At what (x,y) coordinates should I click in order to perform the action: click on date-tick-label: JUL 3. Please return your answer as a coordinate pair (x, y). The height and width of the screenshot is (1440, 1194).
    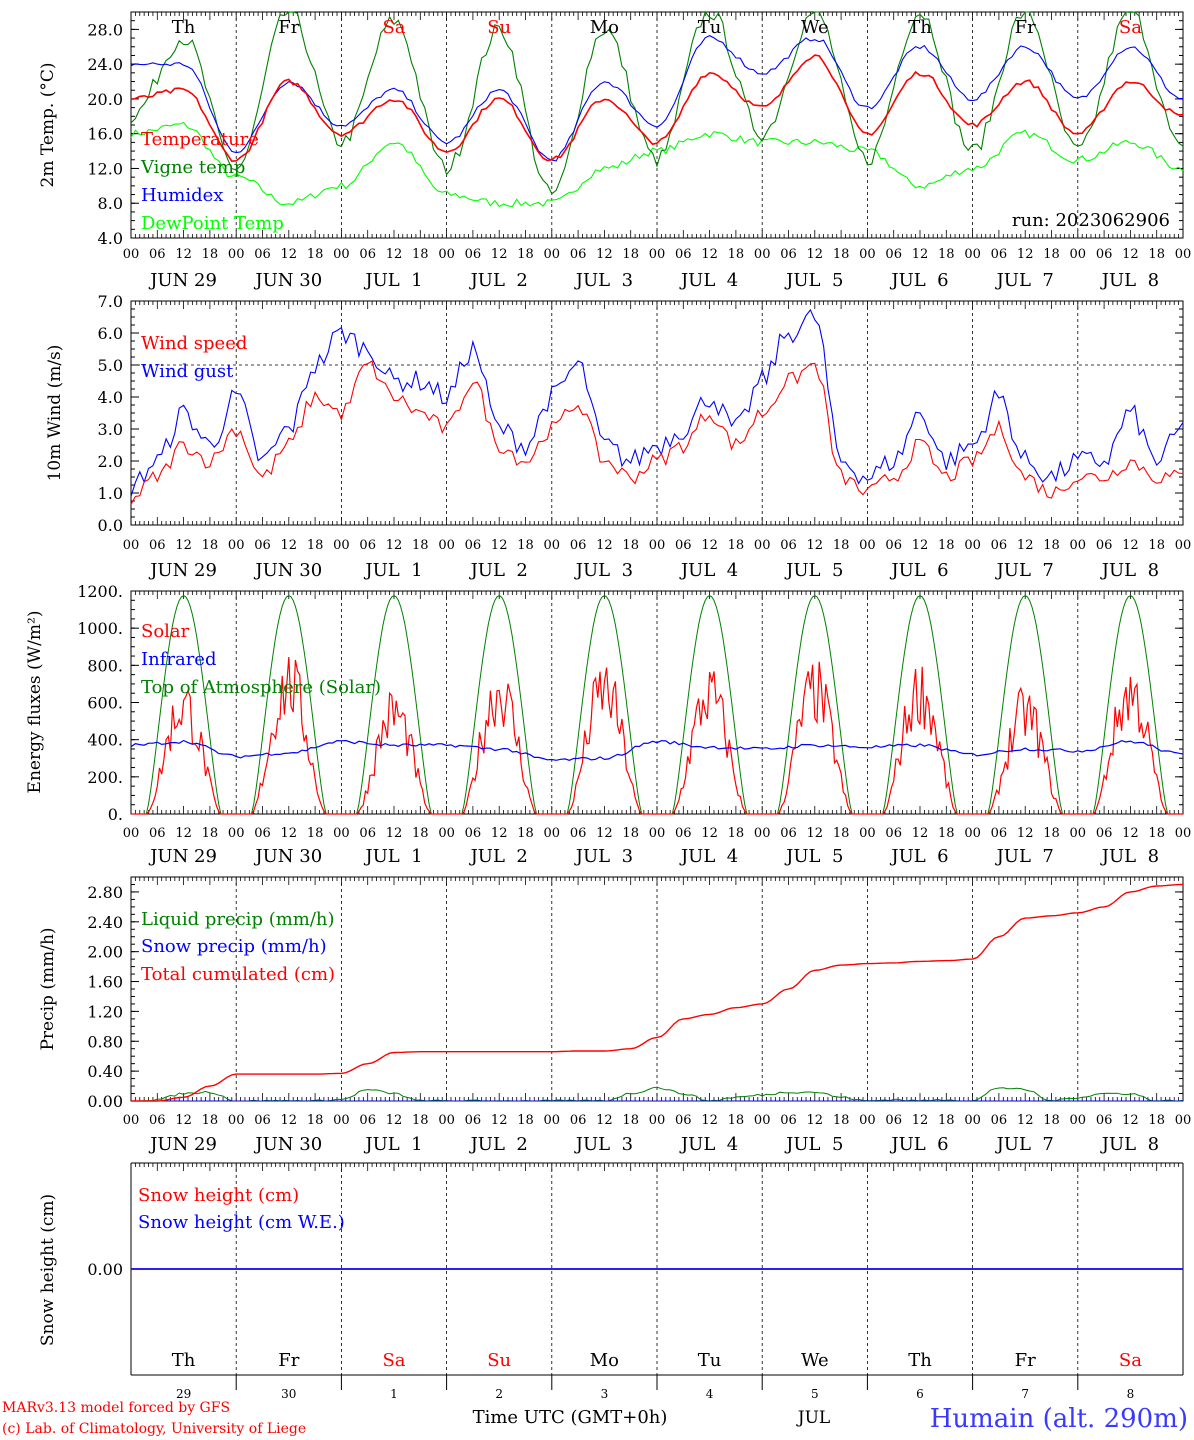
    Looking at the image, I should click on (603, 1144).